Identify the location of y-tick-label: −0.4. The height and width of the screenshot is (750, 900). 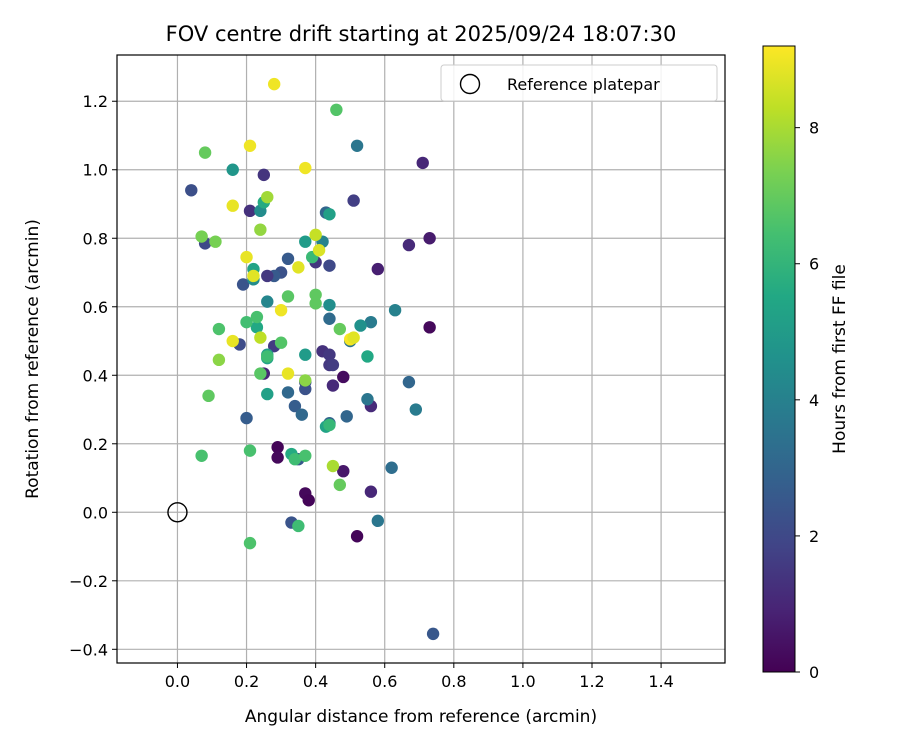
(88, 649).